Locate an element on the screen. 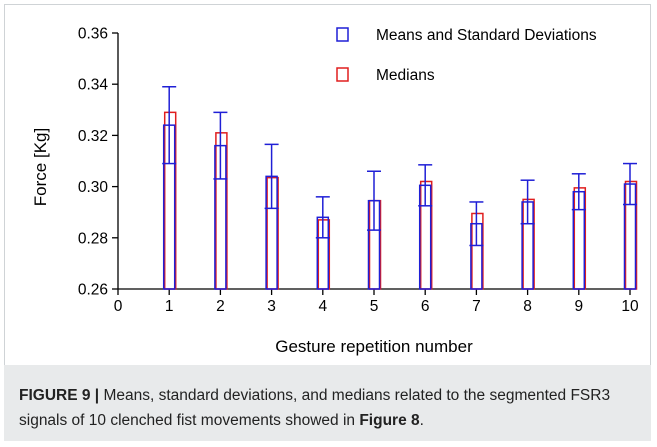 This screenshot has height=447, width=657. y-tick-label: 0.36 is located at coordinates (93, 34).